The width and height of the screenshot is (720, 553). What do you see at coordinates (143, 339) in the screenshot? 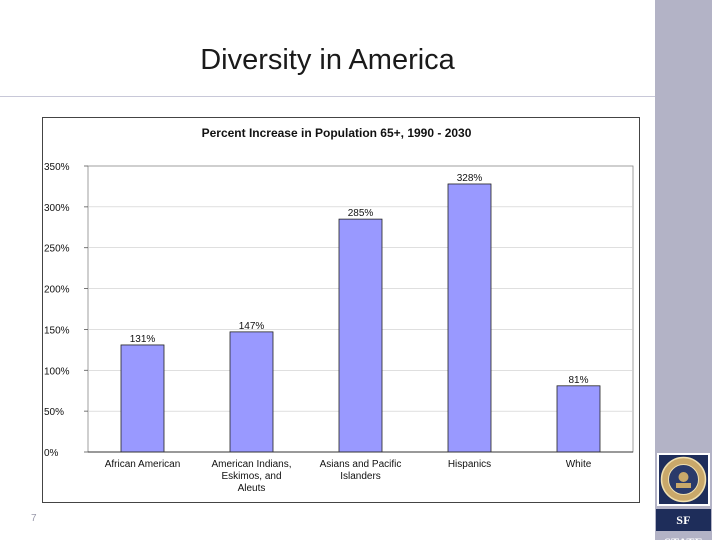
I see `data-label: 131%` at bounding box center [143, 339].